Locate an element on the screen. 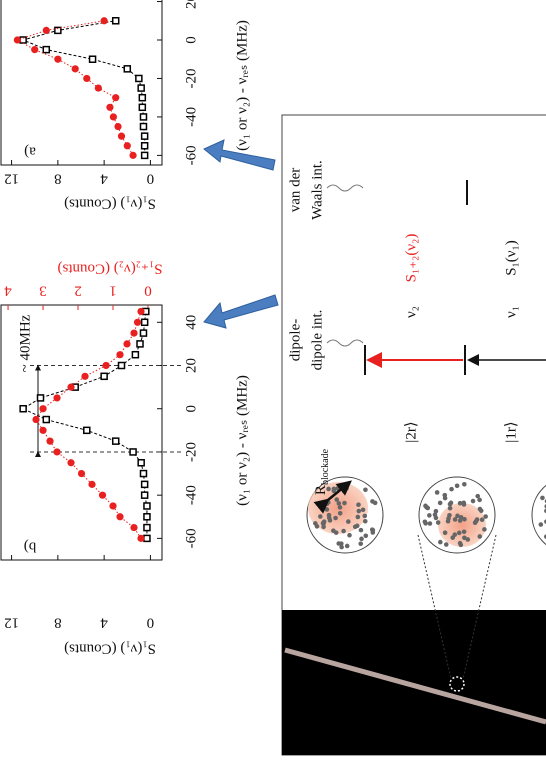 The height and width of the screenshot is (771, 546). vdw-label: van der is located at coordinates (295, 190).